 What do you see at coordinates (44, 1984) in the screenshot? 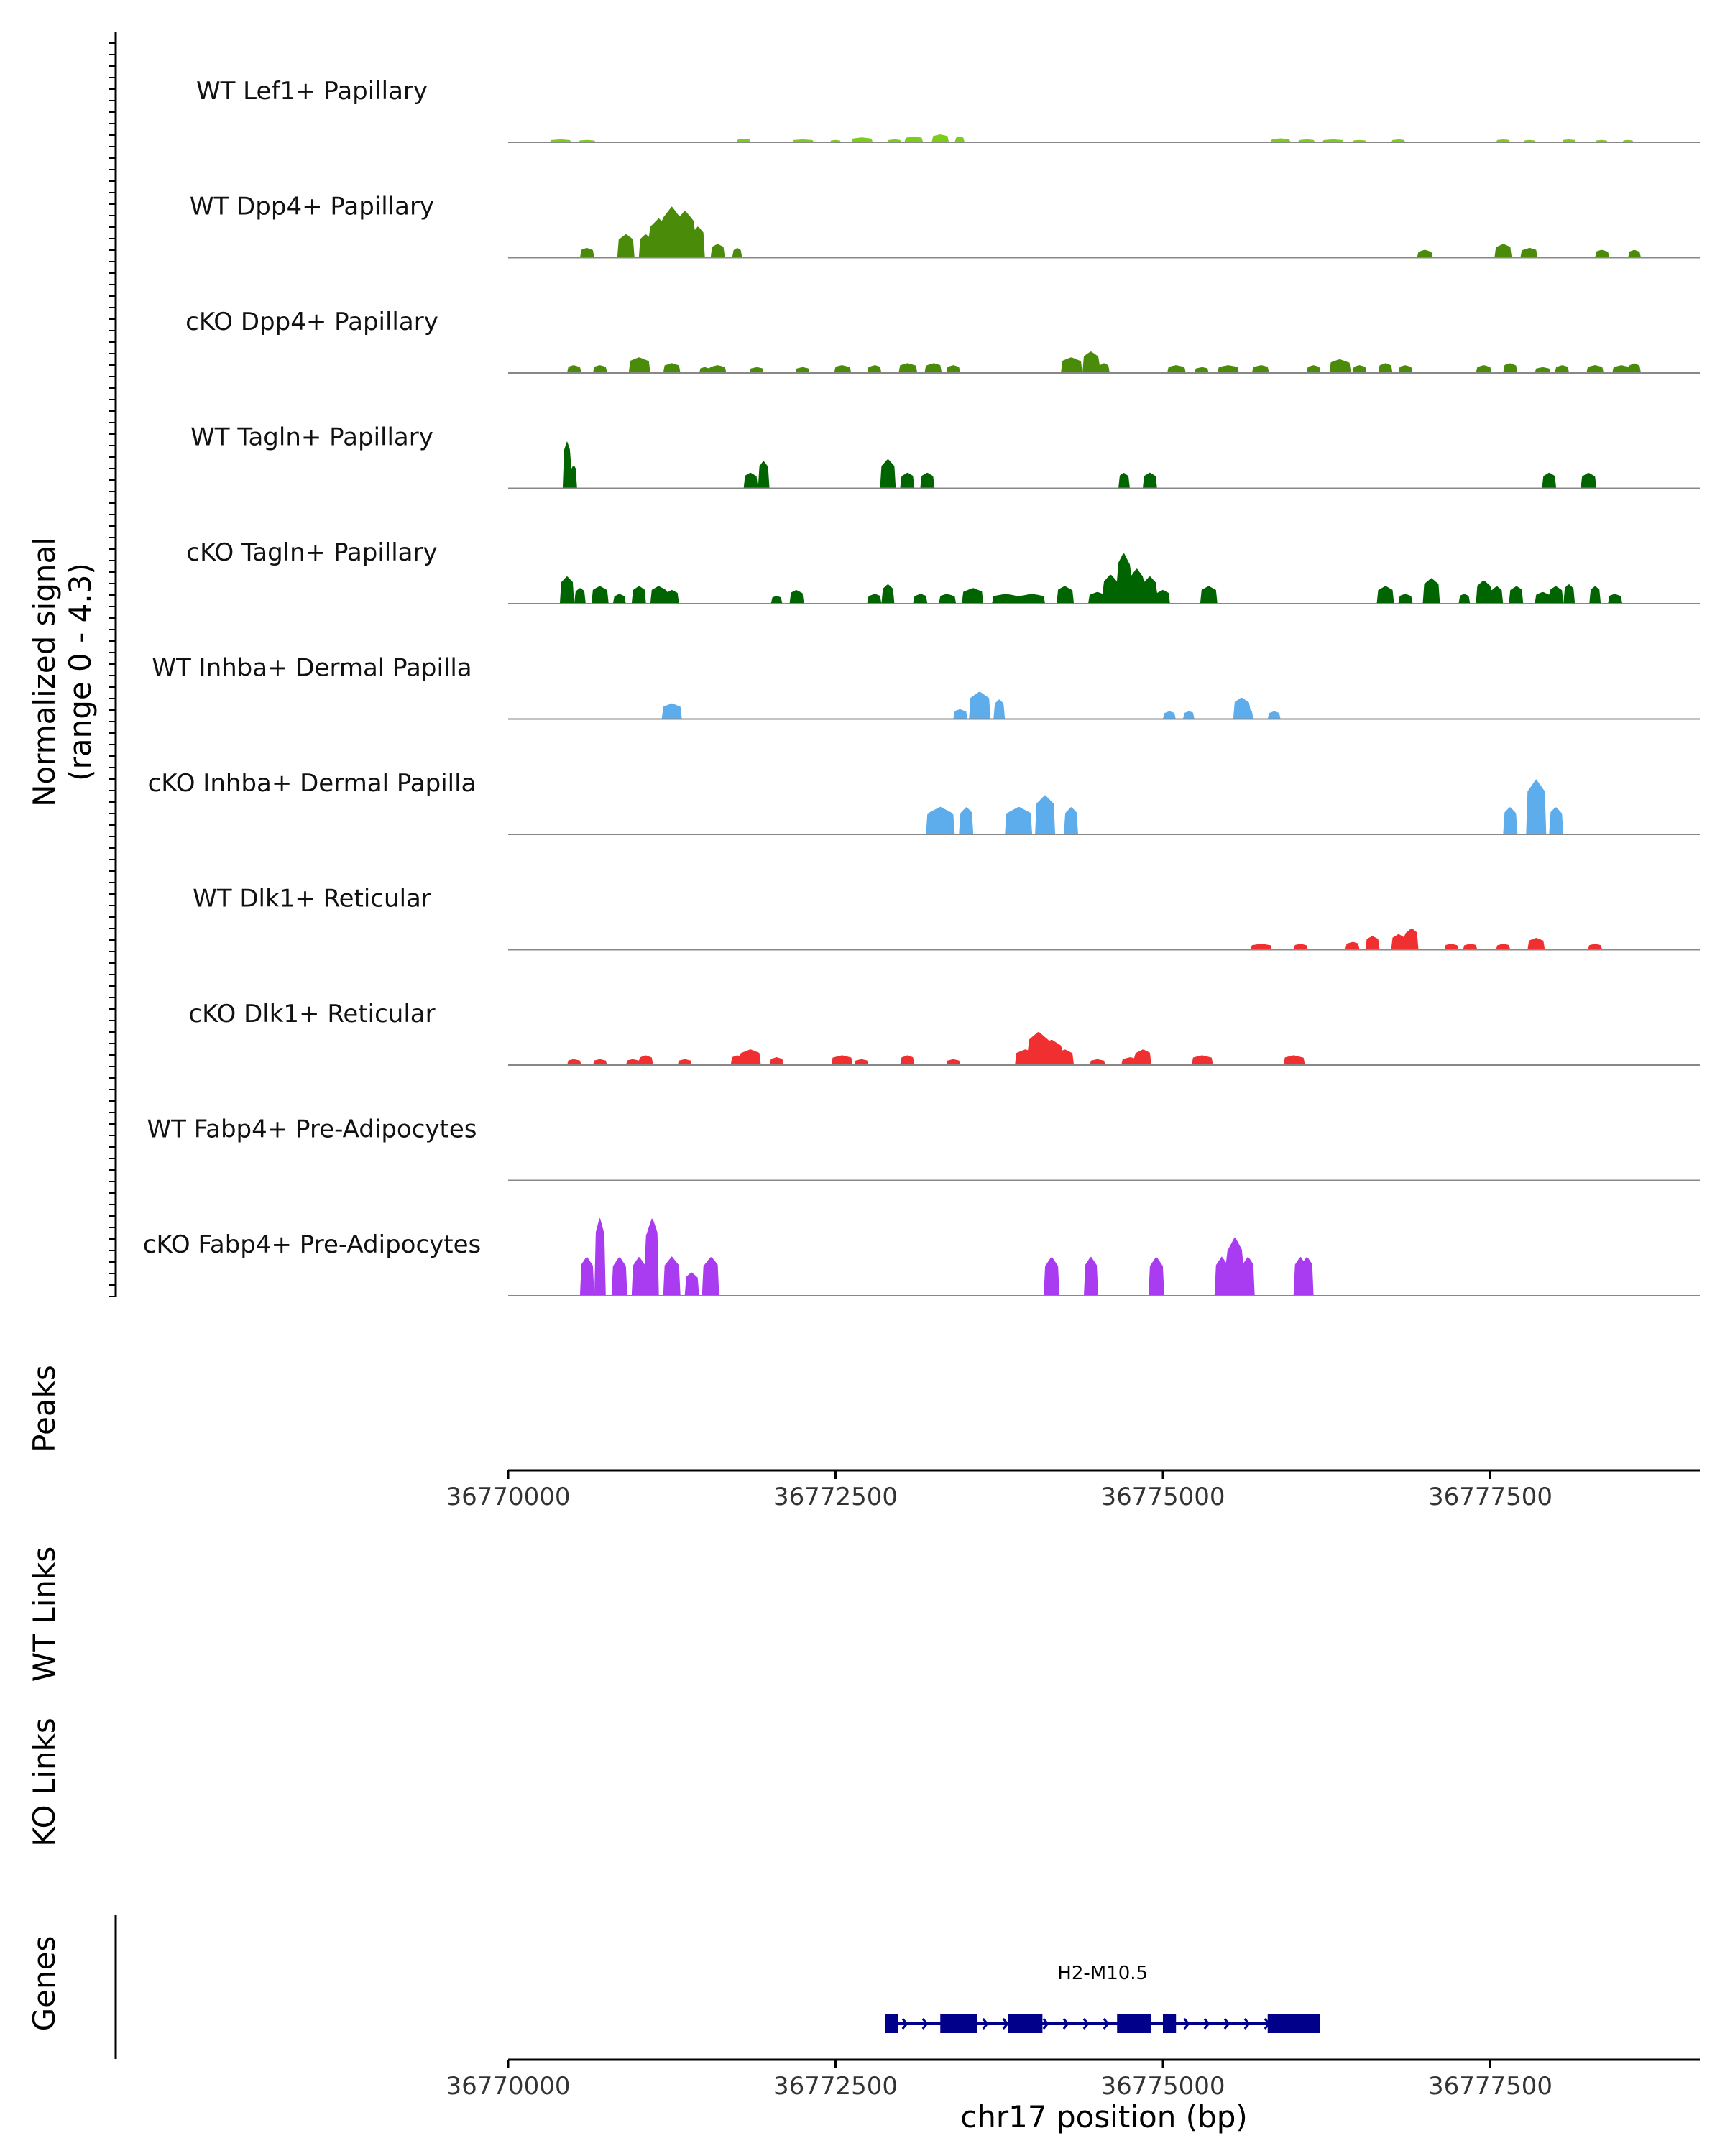
I see `genes-panel-label: Genes` at bounding box center [44, 1984].